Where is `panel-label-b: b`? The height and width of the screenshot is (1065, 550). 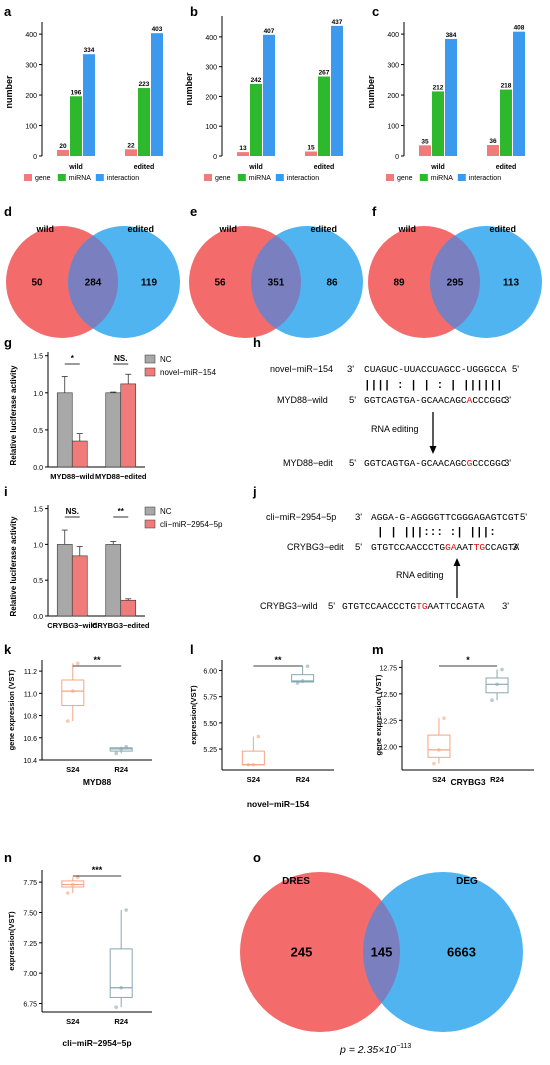 panel-label-b: b is located at coordinates (194, 11).